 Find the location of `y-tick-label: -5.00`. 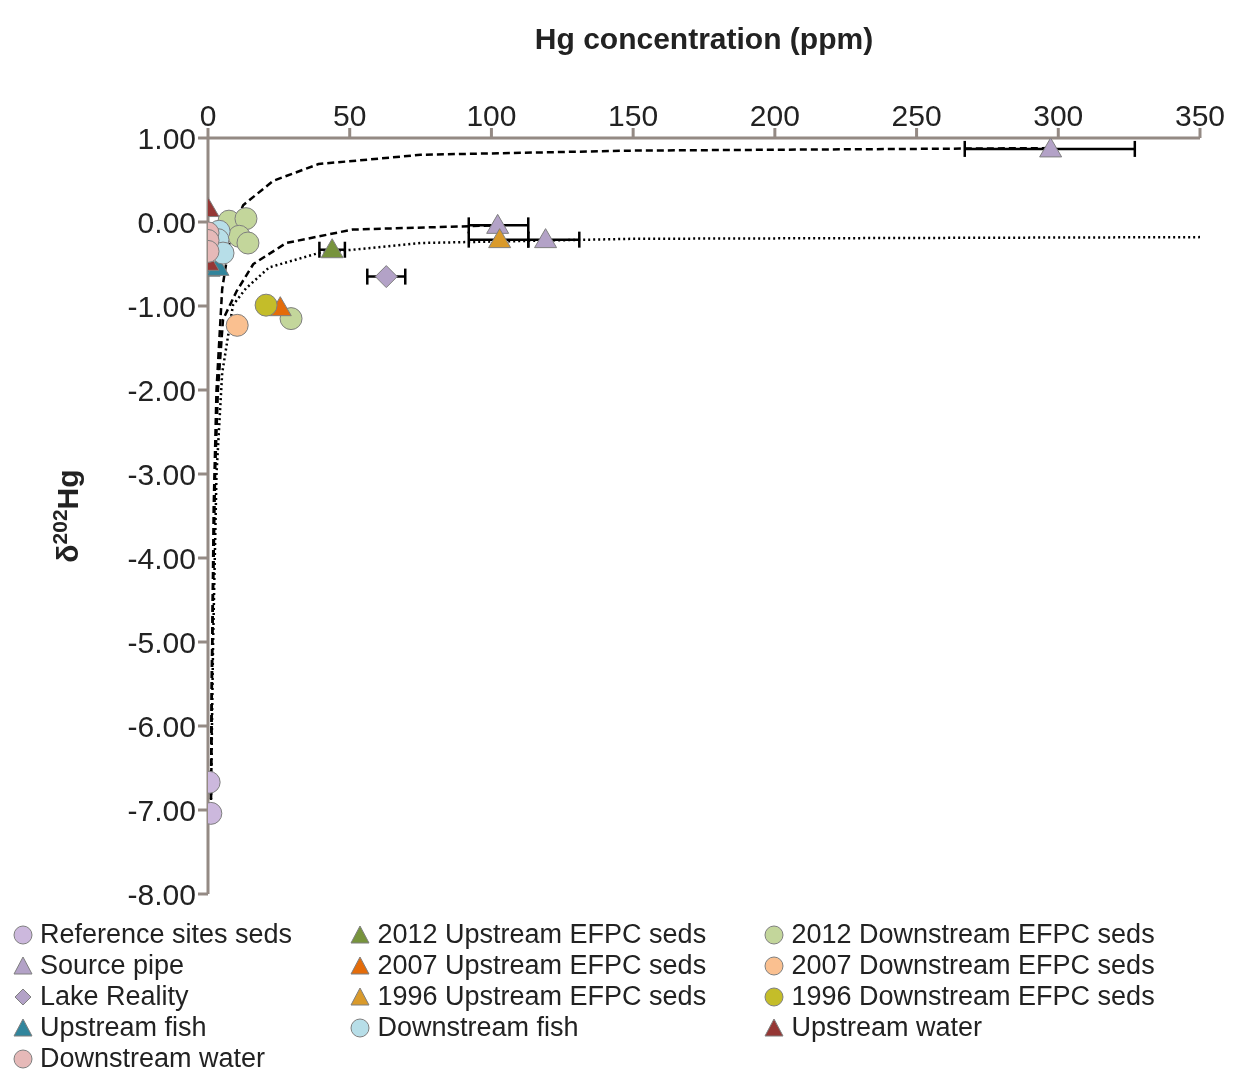

y-tick-label: -5.00 is located at coordinates (161, 642).